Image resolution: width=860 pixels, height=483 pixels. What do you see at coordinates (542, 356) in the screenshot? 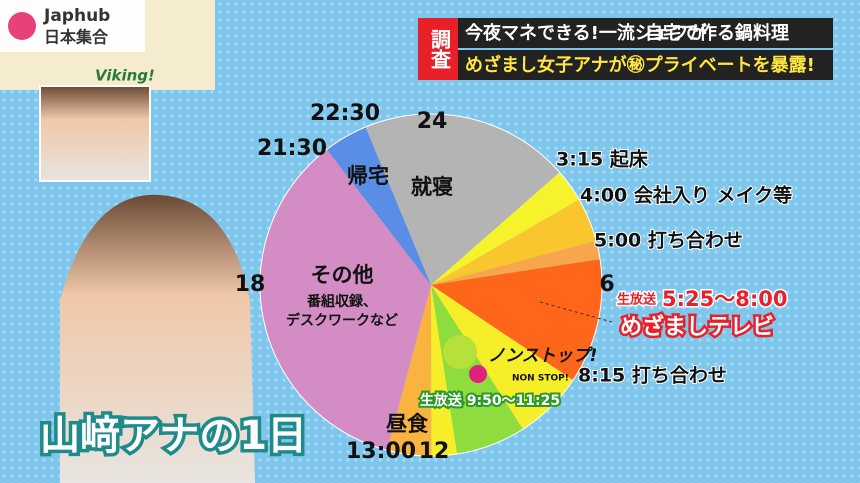
I see `nonstop-title: ノンストップ!` at bounding box center [542, 356].